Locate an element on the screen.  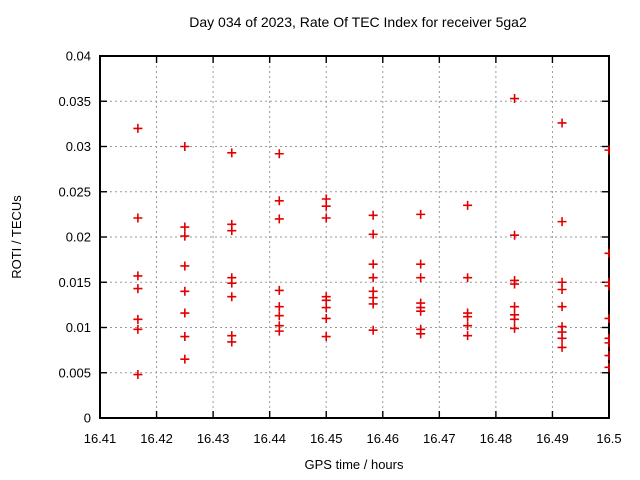
x-tick-label: 16.42 is located at coordinates (156, 438).